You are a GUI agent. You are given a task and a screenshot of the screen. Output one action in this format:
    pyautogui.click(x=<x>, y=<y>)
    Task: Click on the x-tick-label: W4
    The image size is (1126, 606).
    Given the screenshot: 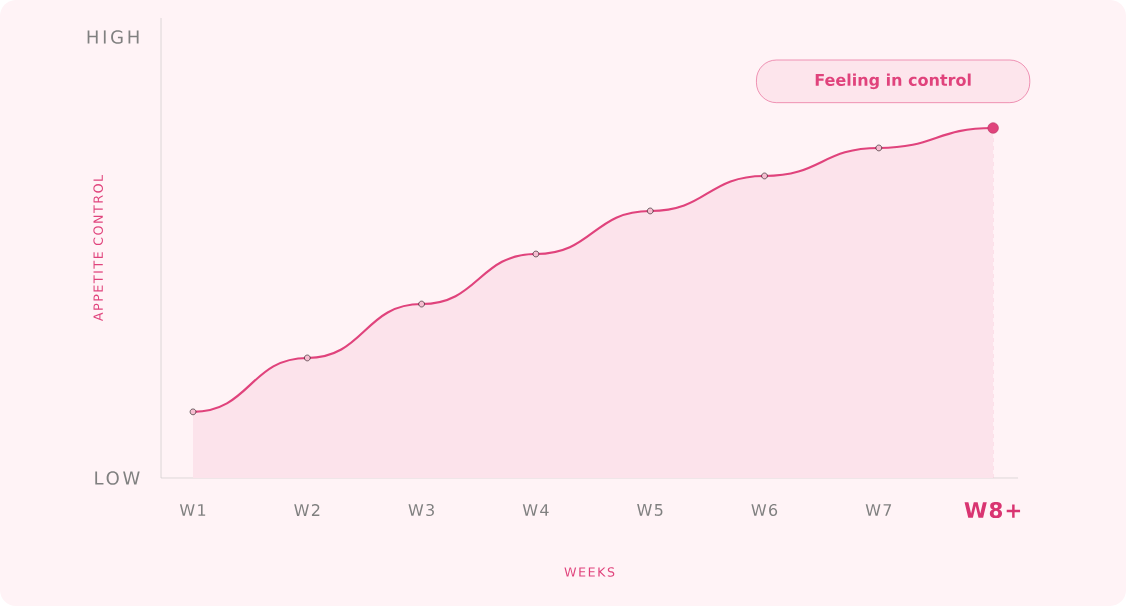 What is the action you would take?
    pyautogui.click(x=535, y=510)
    